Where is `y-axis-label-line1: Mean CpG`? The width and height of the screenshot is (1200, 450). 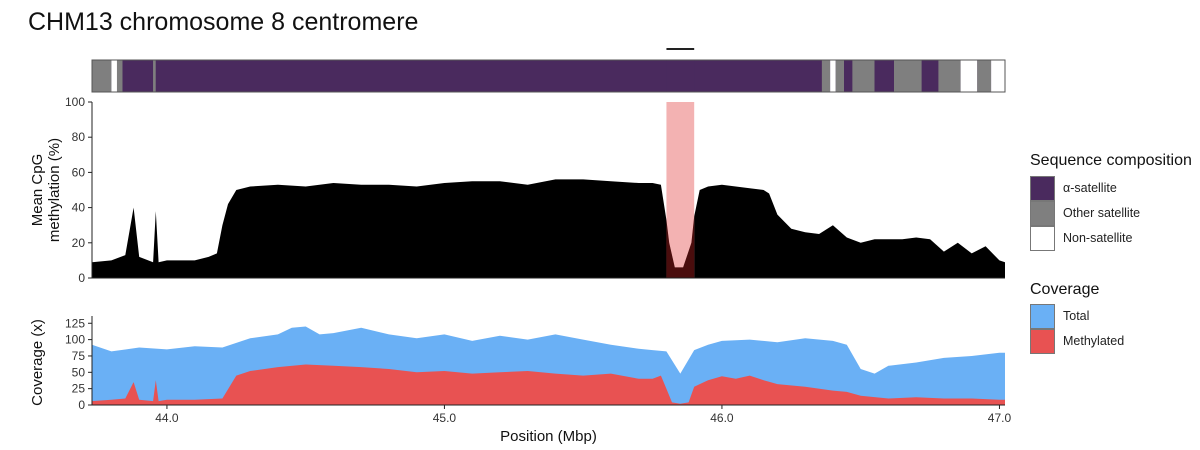
y-axis-label-line1: Mean CpG is located at coordinates (37, 190).